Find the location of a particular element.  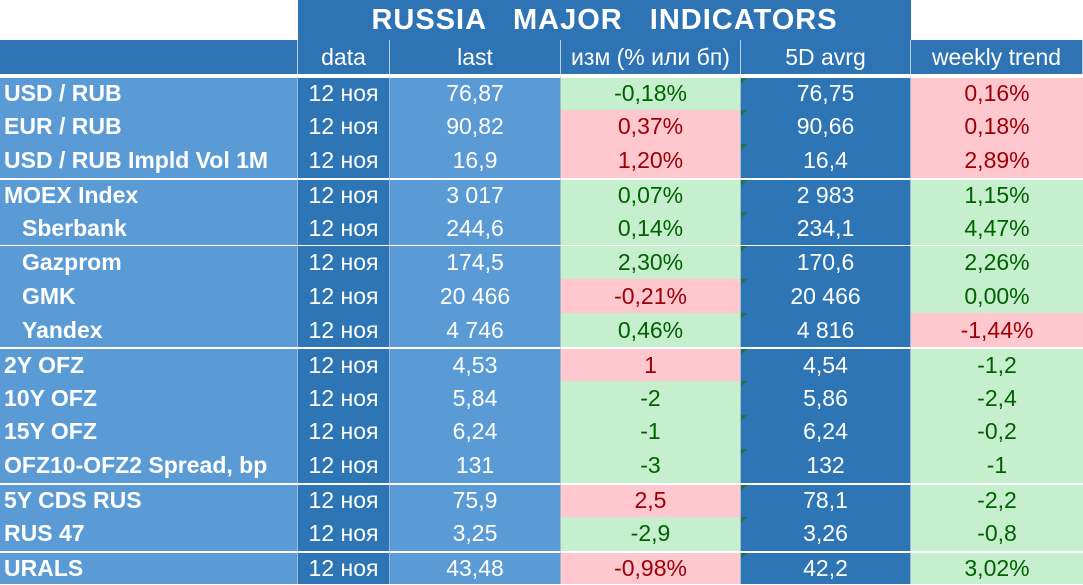

header-last: last is located at coordinates (475, 57).